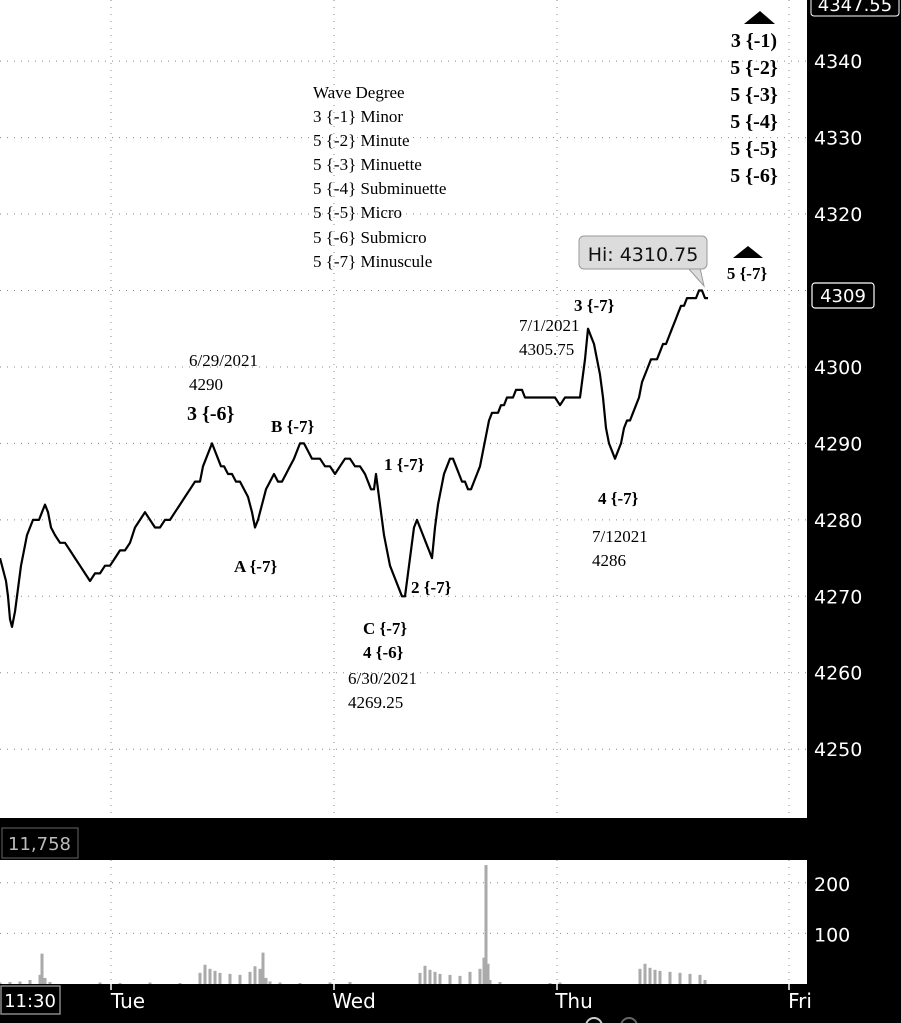 The width and height of the screenshot is (901, 1023). Describe the element at coordinates (838, 521) in the screenshot. I see `y-tick-label: 4280` at that location.